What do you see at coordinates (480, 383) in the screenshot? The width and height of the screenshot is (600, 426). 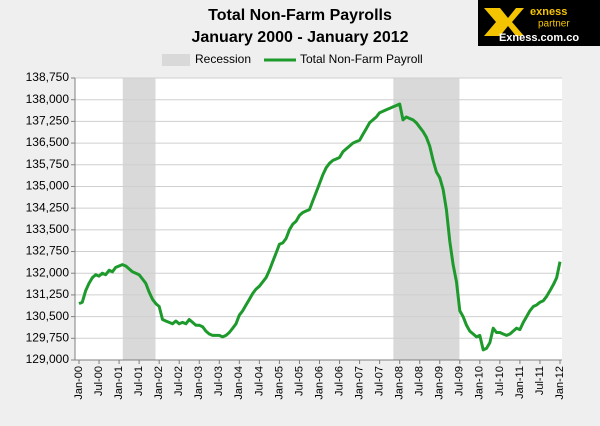 I see `x-tick-label: Jan-10` at bounding box center [480, 383].